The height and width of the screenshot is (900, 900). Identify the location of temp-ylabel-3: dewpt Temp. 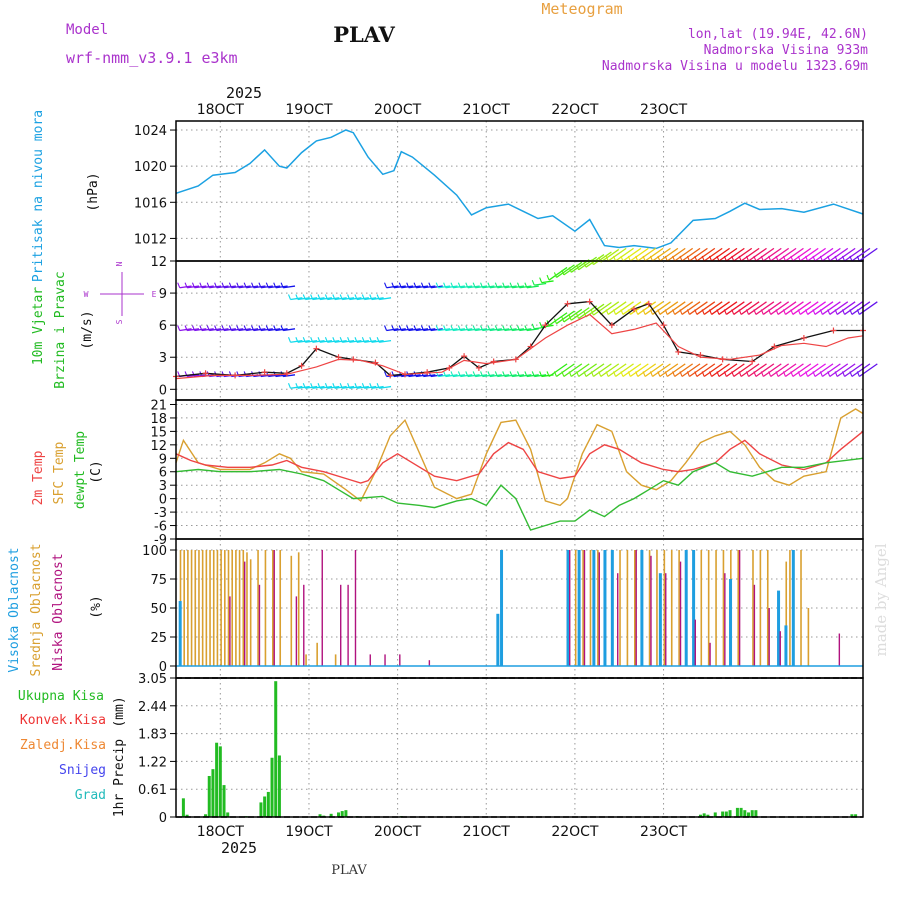
(80, 470).